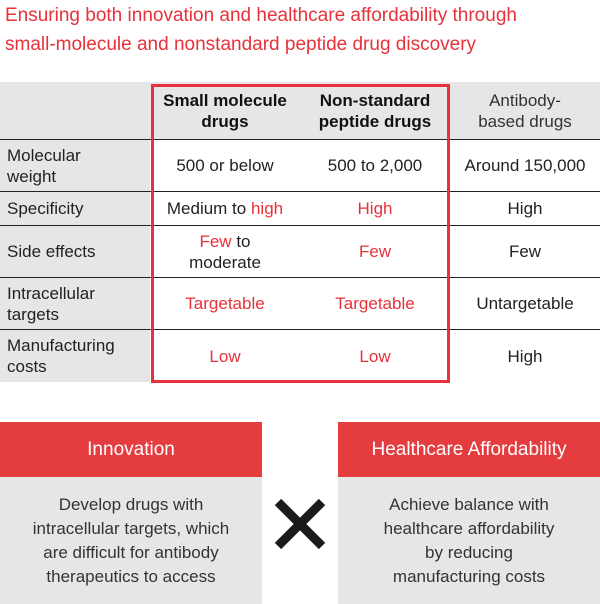 This screenshot has height=604, width=600. Describe the element at coordinates (469, 449) in the screenshot. I see `affordability-heading: Healthcare Affordability` at that location.